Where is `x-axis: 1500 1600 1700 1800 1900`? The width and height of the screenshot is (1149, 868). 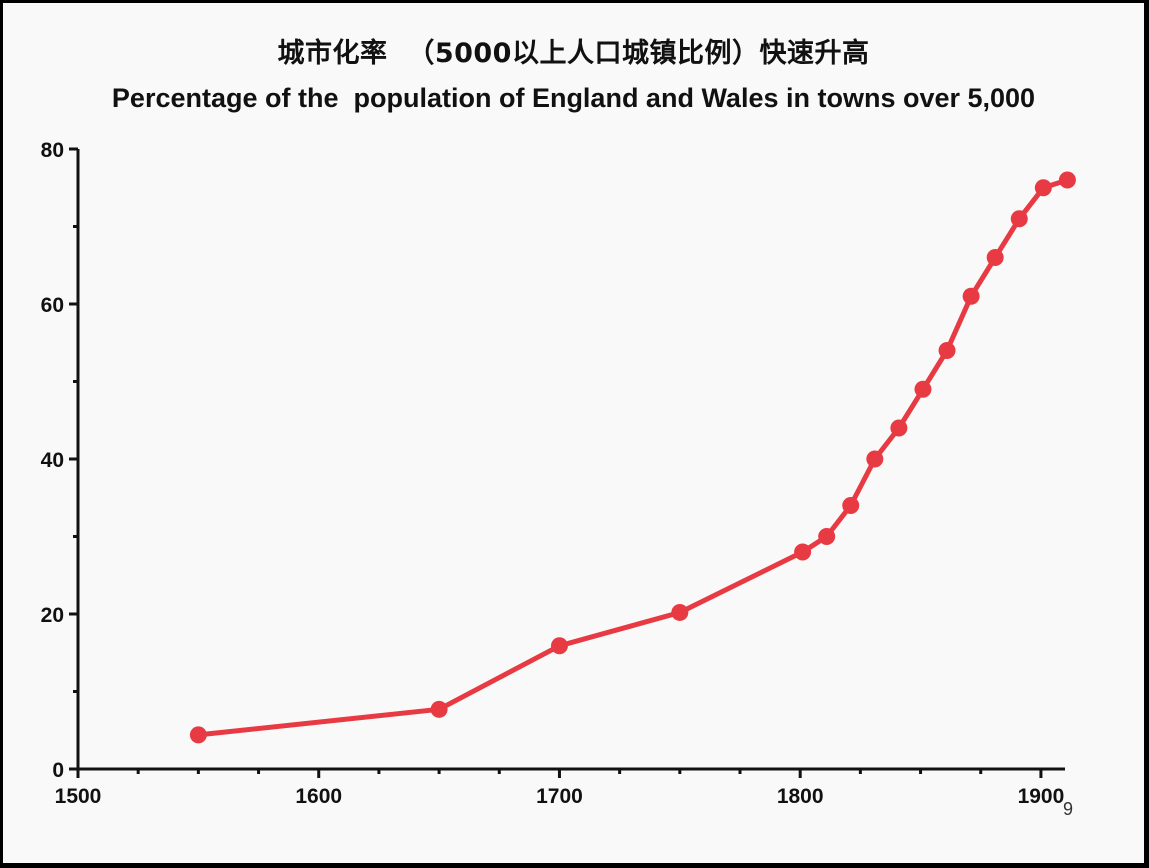 x-axis: 1500 1600 1700 1800 1900 is located at coordinates (560, 787).